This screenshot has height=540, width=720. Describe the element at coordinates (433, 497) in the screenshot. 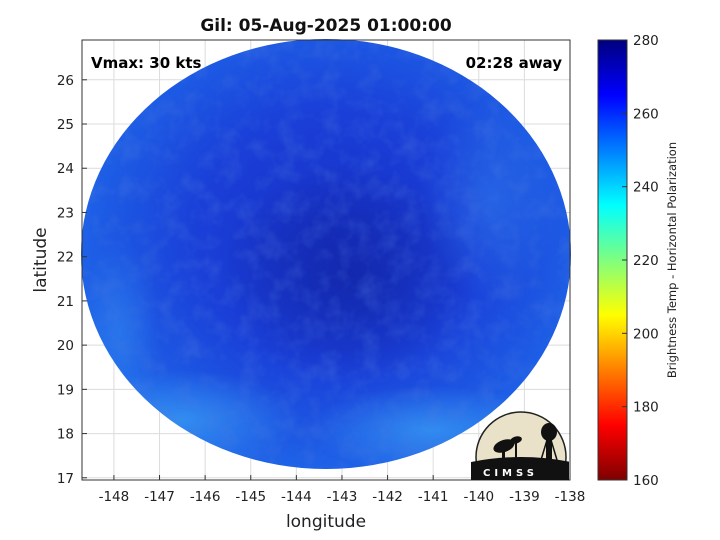

I see `x-tick-label: -141` at that location.